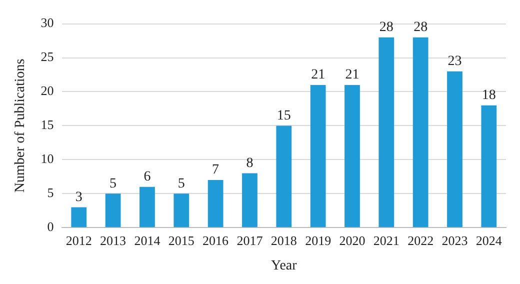 Image resolution: width=520 pixels, height=284 pixels. What do you see at coordinates (216, 170) in the screenshot?
I see `data-label: 7` at bounding box center [216, 170].